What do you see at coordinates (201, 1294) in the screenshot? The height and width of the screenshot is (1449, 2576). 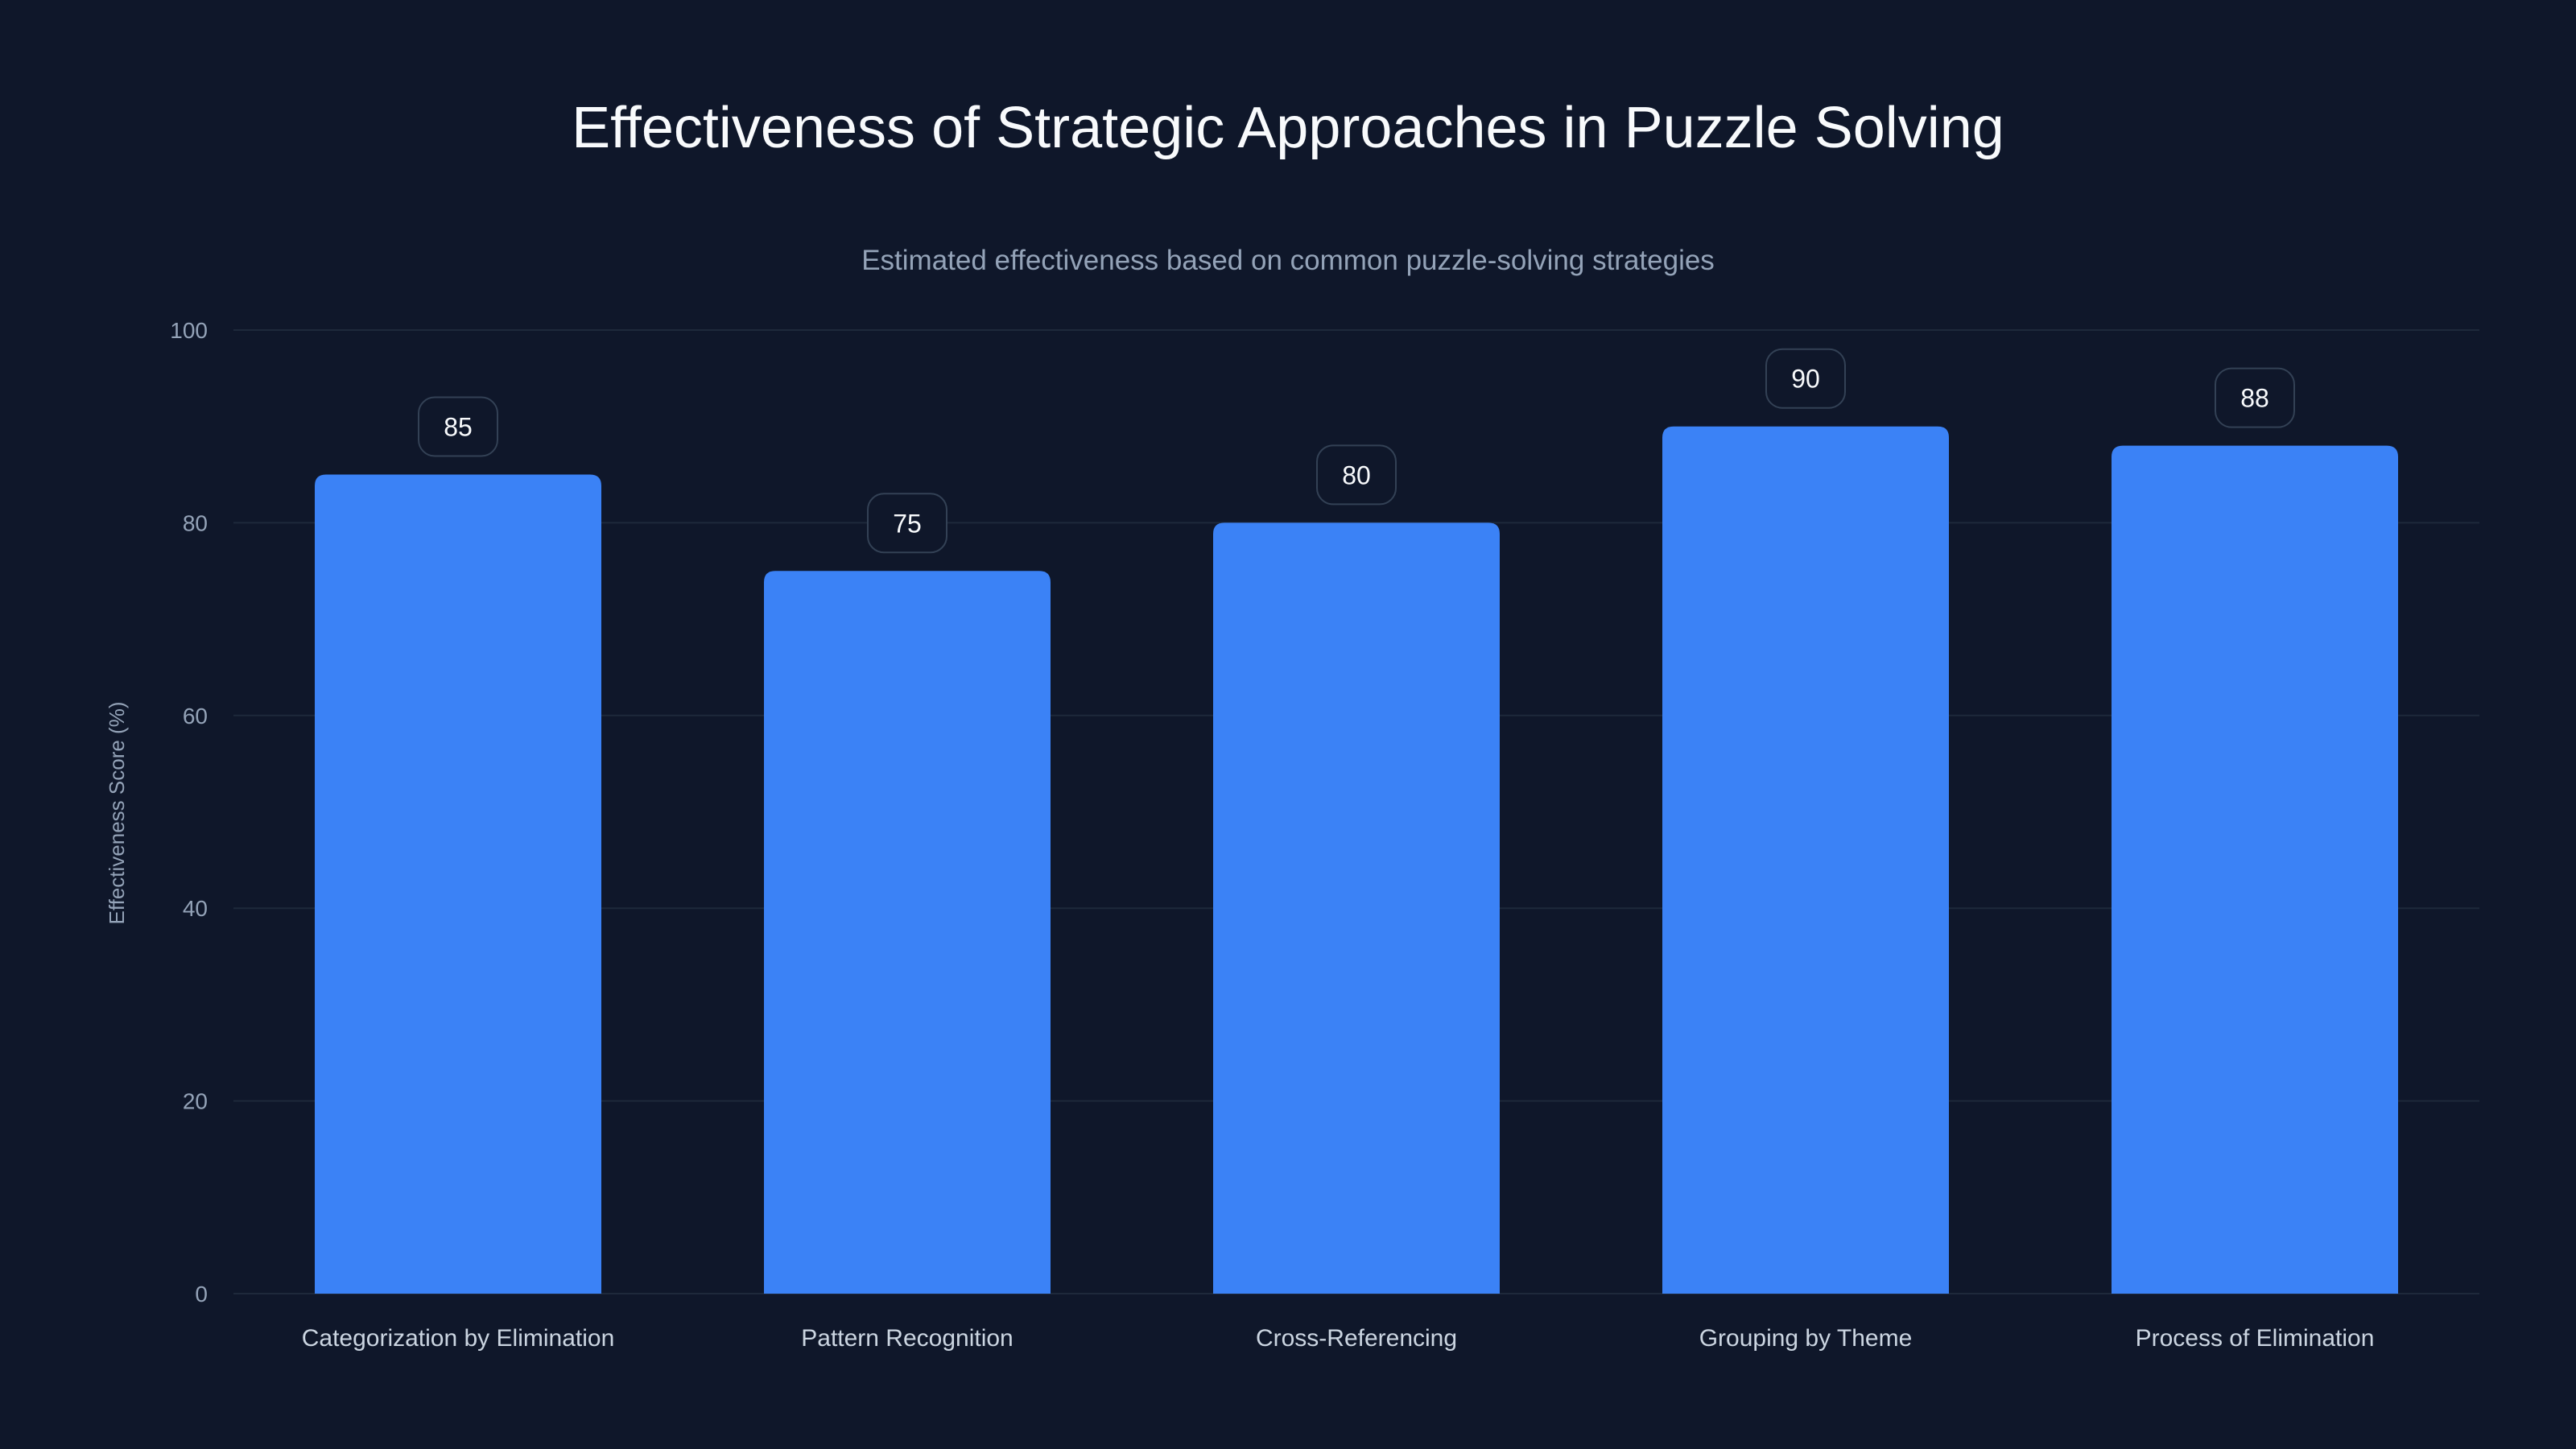 I see `y-tick-label: 0` at bounding box center [201, 1294].